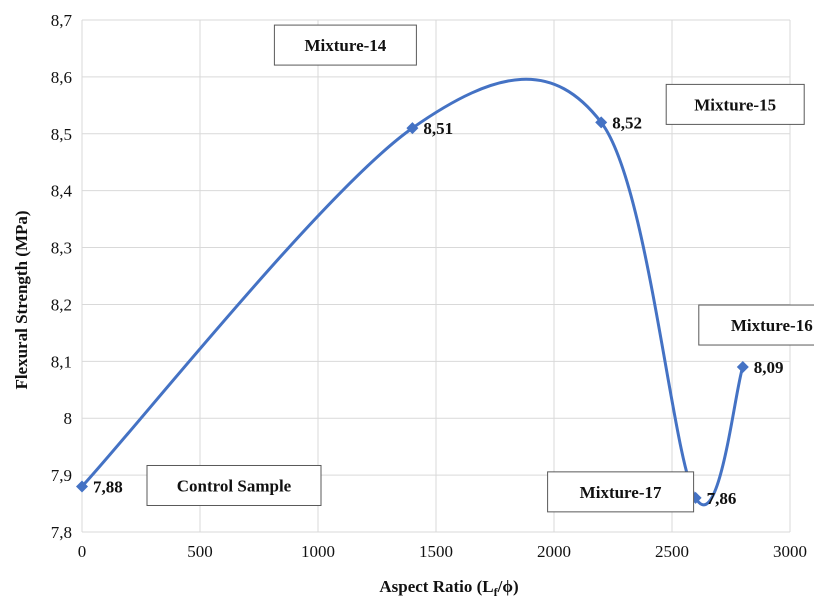  Describe the element at coordinates (62, 191) in the screenshot. I see `y-tick-label: 8,4` at that location.